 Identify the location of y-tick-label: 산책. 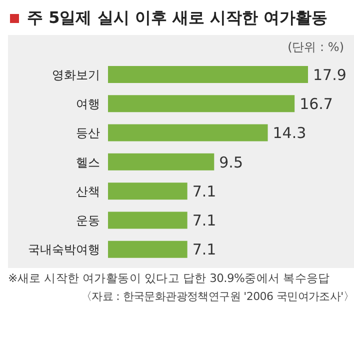
(88, 191).